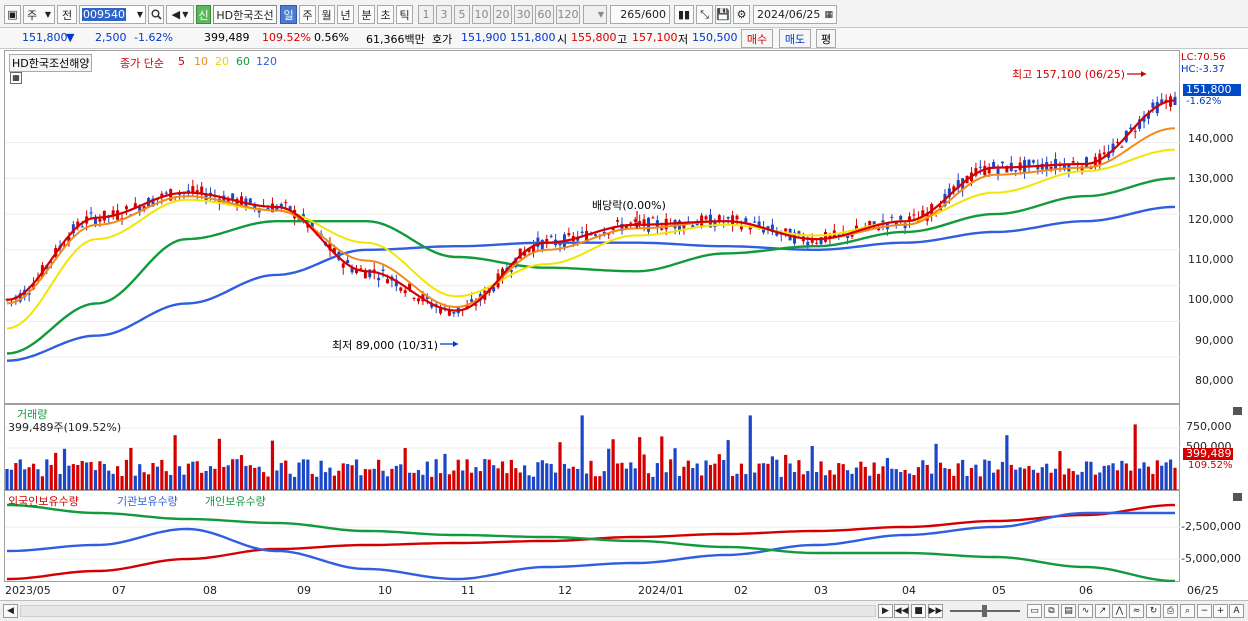  Describe the element at coordinates (704, 14) in the screenshot. I see `draw-line-icon: ⤡` at that location.